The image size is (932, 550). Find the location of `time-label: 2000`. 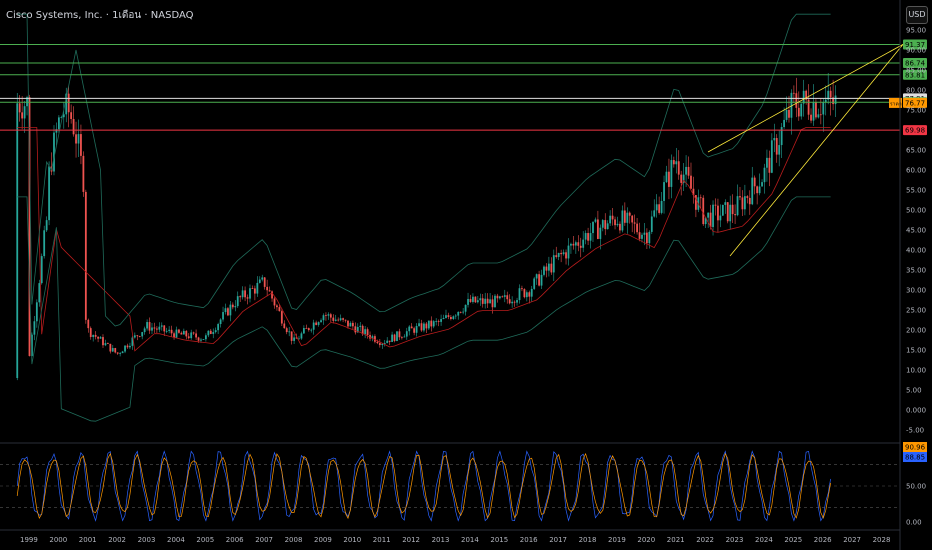

time-label: 2000 is located at coordinates (58, 540).